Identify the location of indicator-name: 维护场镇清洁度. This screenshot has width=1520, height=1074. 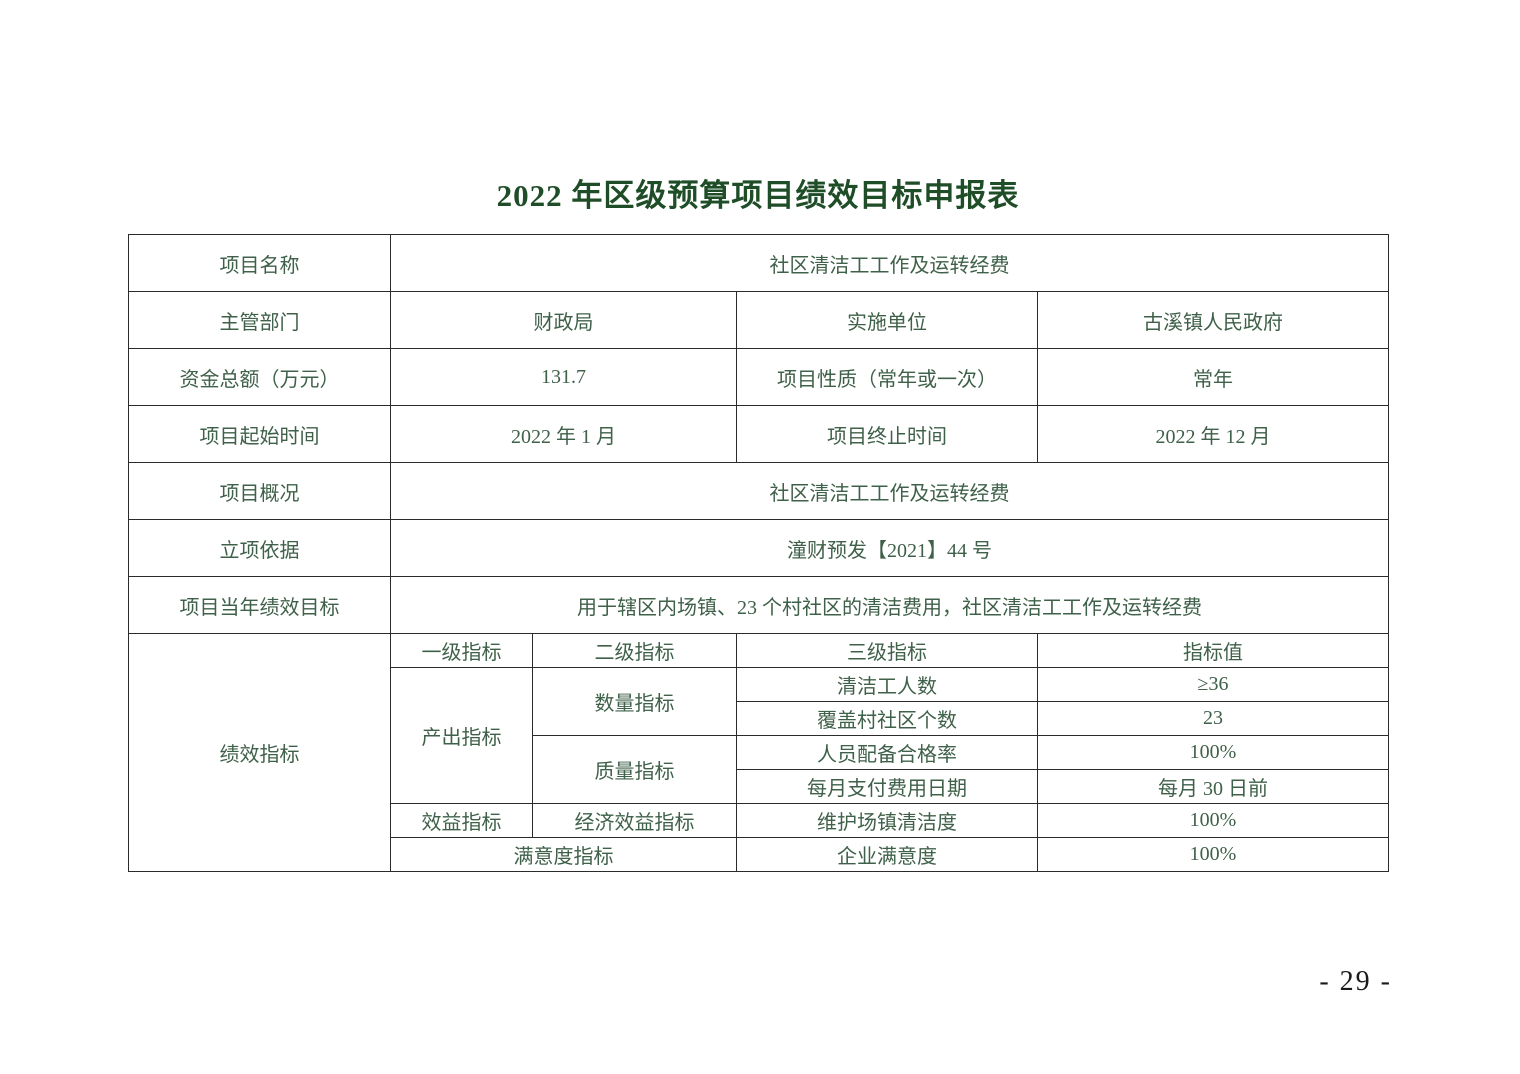
(887, 820).